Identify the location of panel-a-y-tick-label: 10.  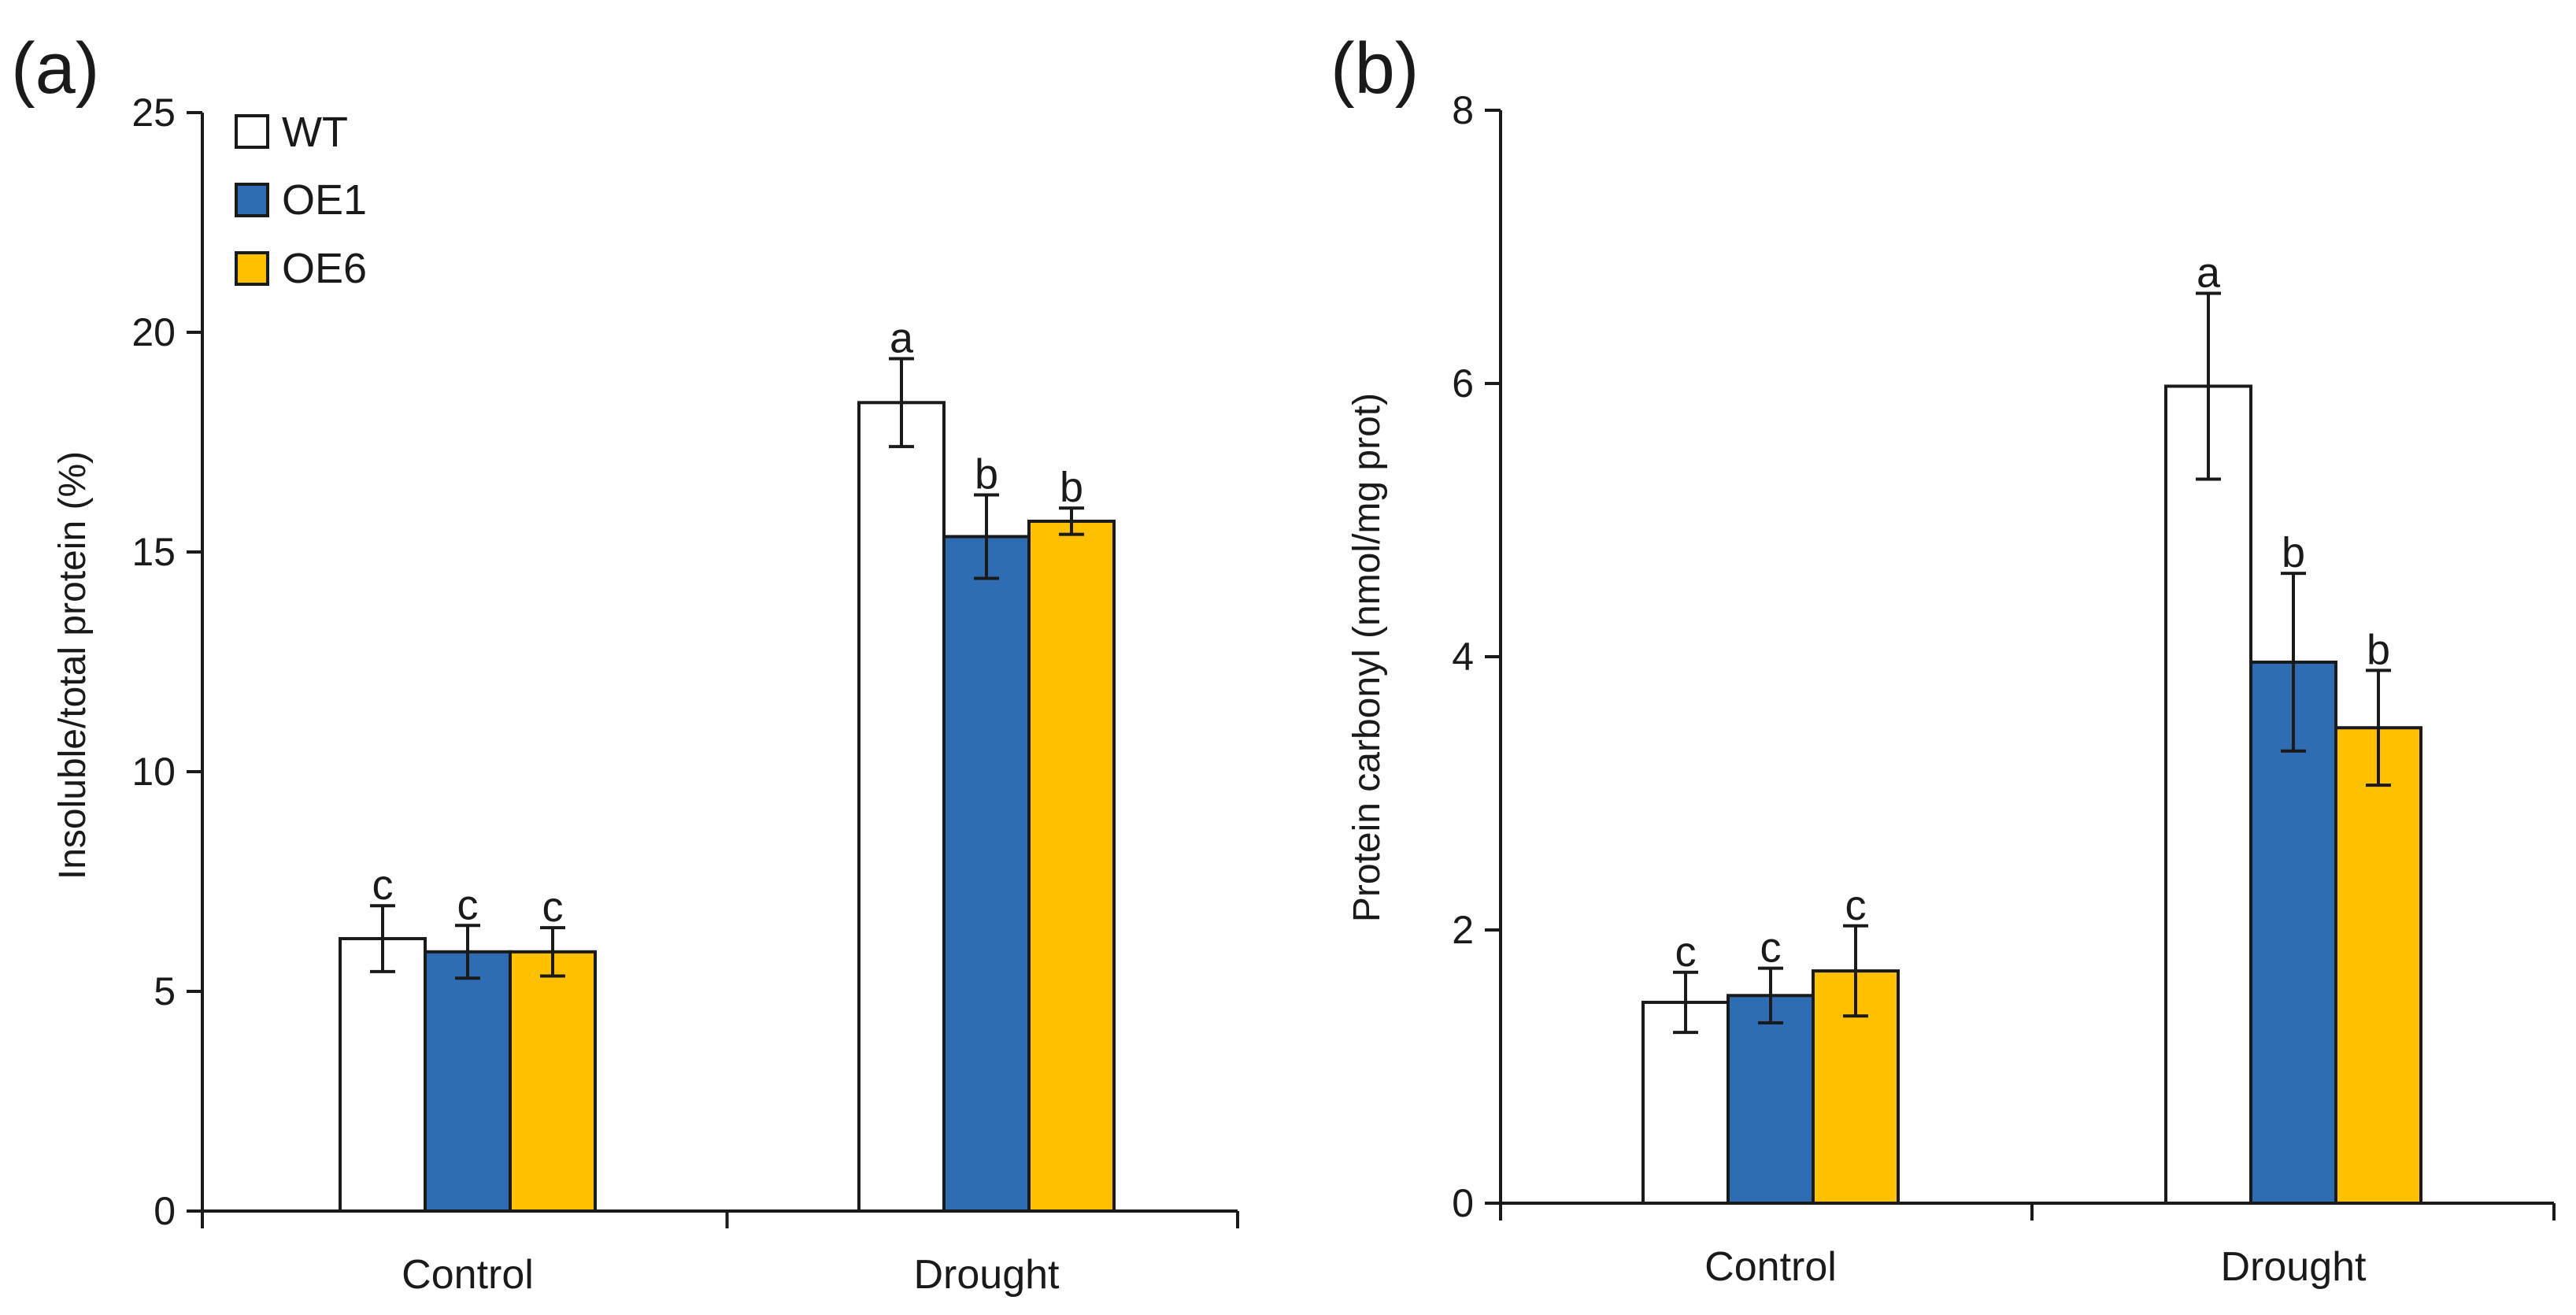
(153, 772).